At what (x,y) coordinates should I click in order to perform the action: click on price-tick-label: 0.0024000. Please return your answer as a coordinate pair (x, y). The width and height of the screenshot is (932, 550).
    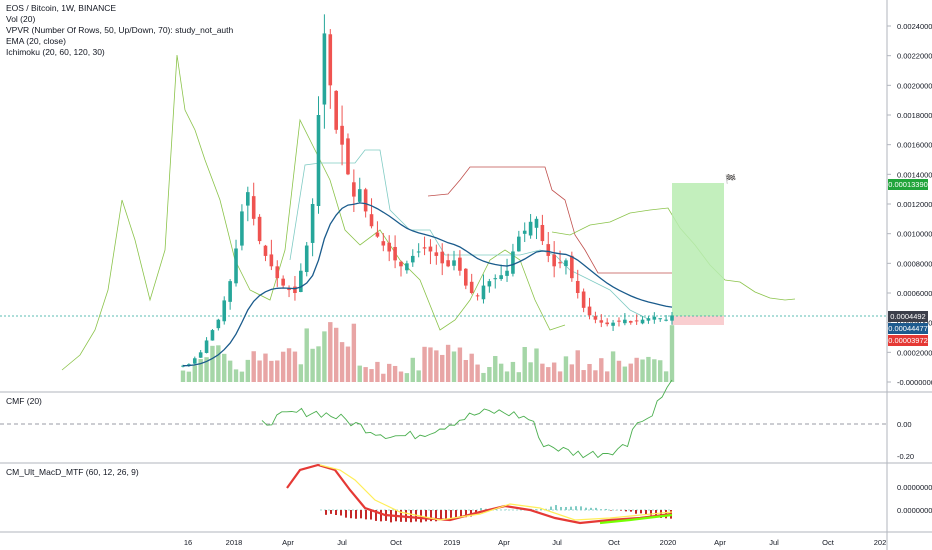
    Looking at the image, I should click on (914, 26).